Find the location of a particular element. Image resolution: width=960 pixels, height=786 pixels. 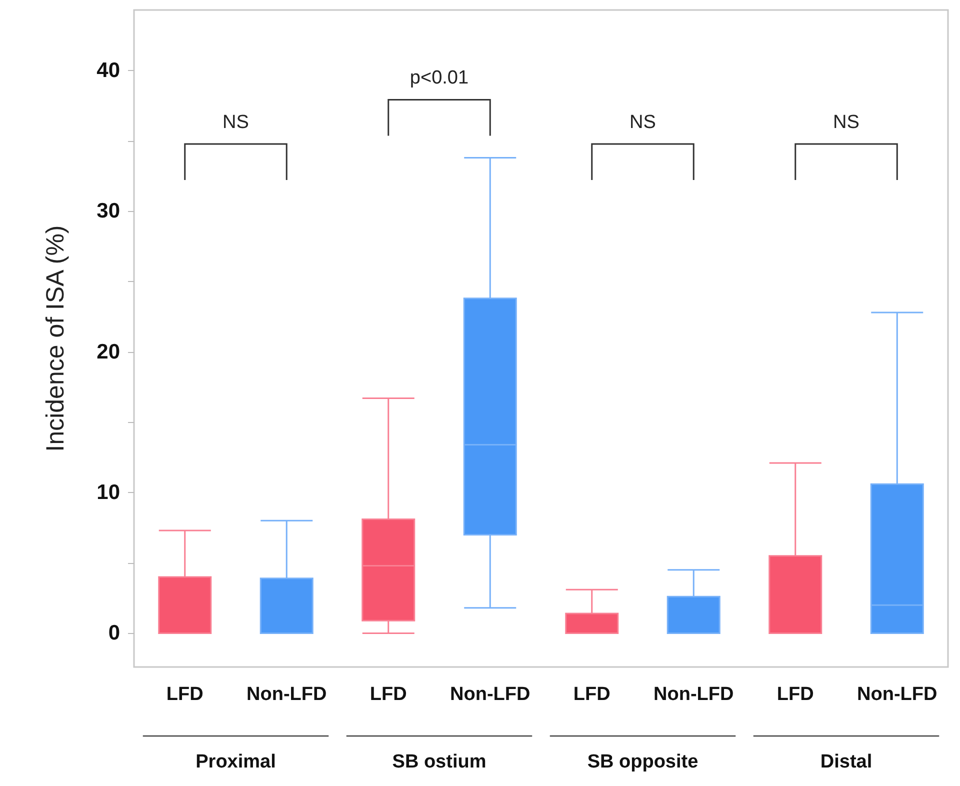

text: SB opposite is located at coordinates (642, 762).